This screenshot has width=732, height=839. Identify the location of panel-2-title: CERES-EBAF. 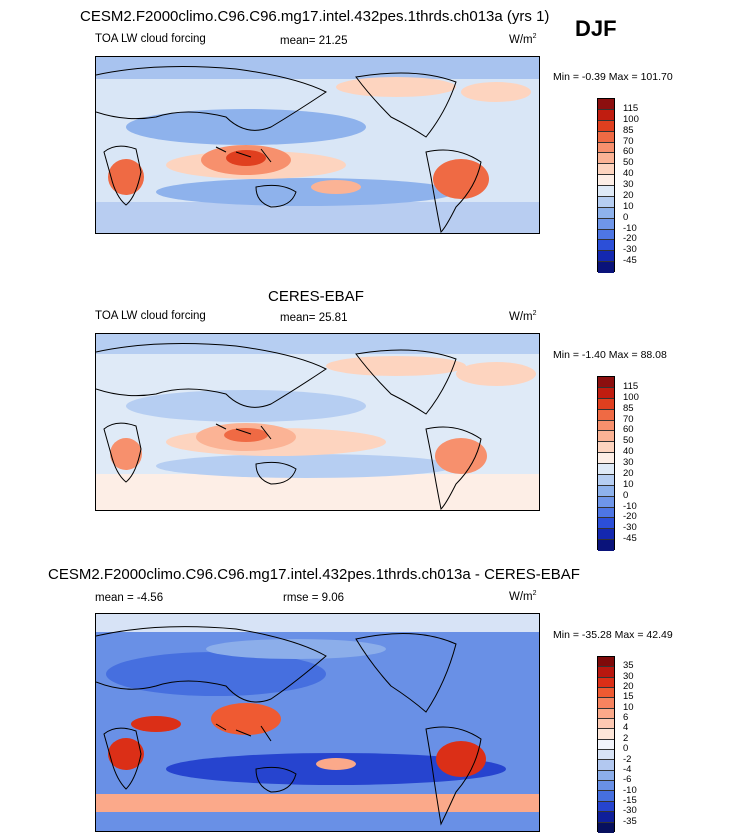
(316, 296).